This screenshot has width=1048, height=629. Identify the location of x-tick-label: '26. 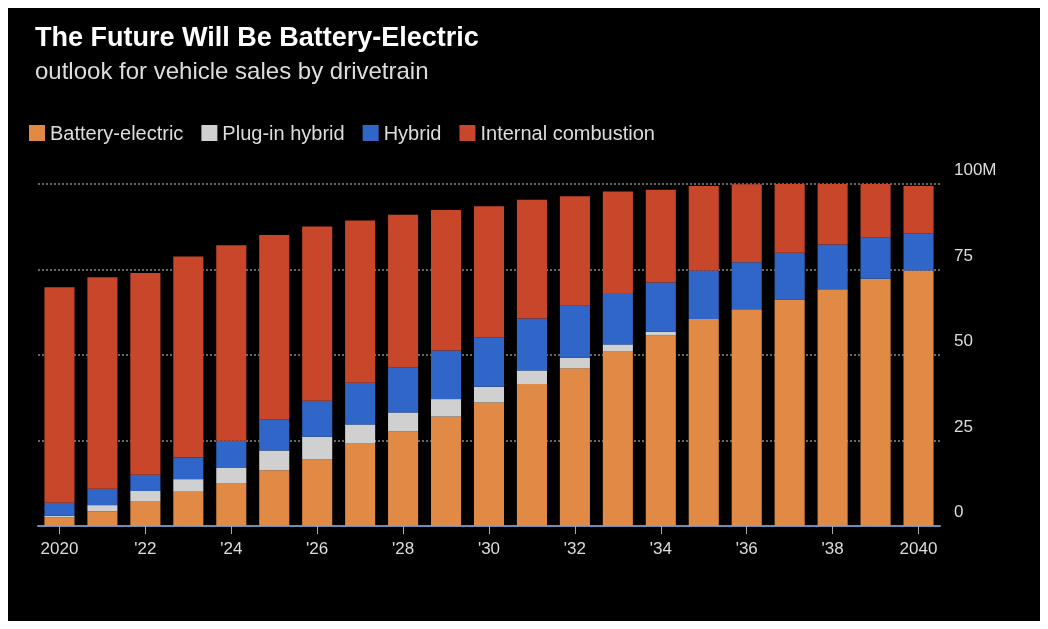
(317, 548).